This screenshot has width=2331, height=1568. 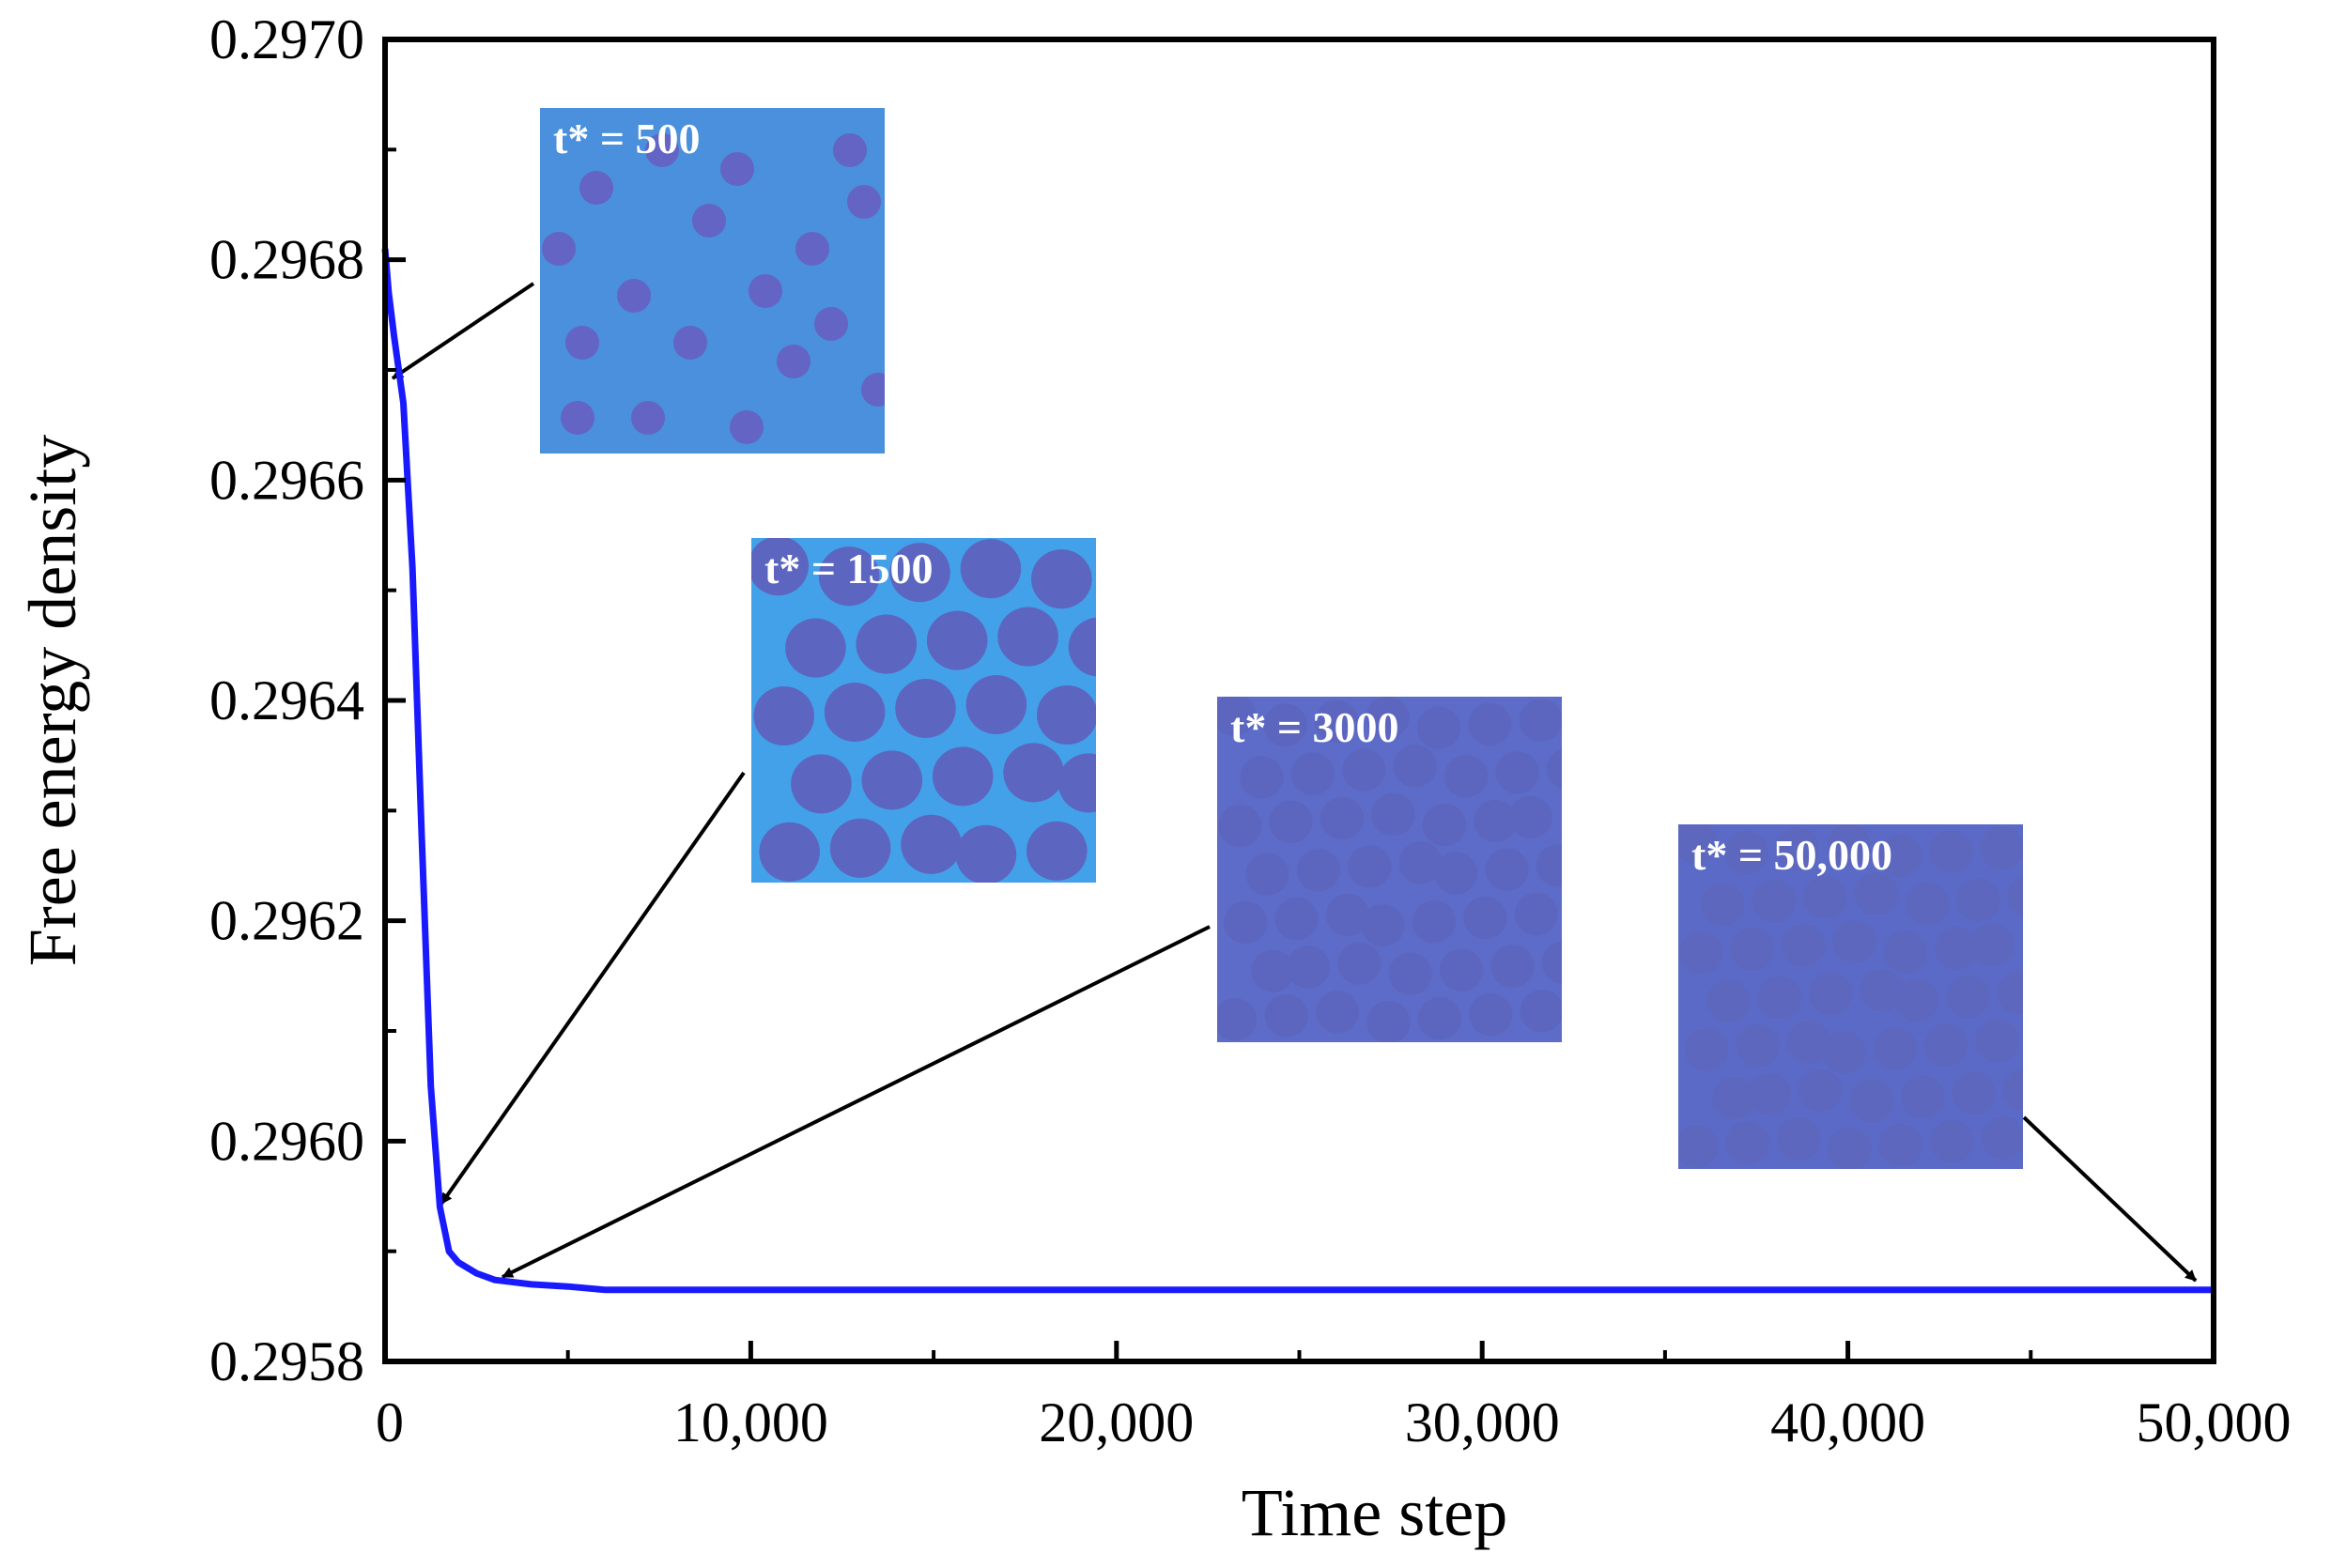 I want to click on inset-panel: t* = 1500, so click(x=923, y=711).